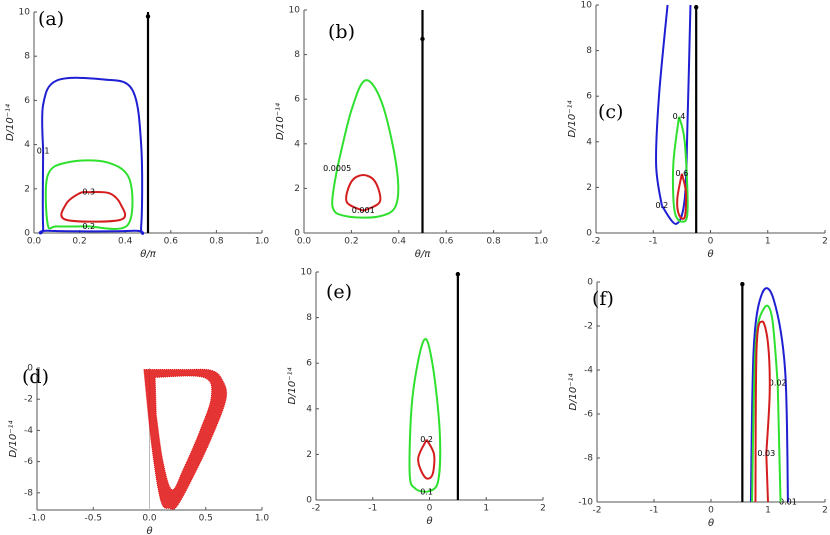 The image size is (830, 535). Describe the element at coordinates (363, 210) in the screenshot. I see `contour-label: 0.001` at that location.